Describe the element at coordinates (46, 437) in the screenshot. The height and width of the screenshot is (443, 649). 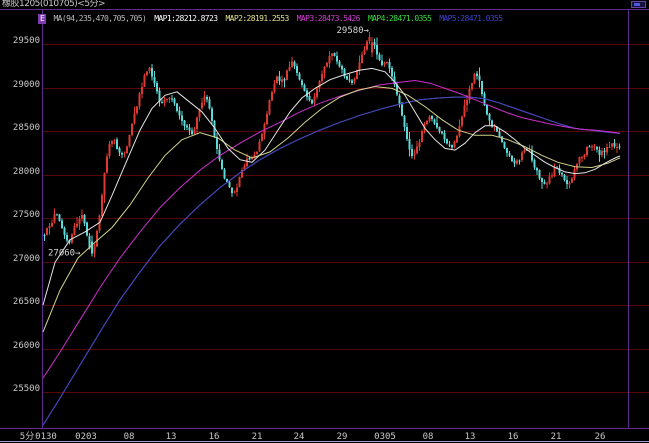
I see `svg-text: 0130` at that location.